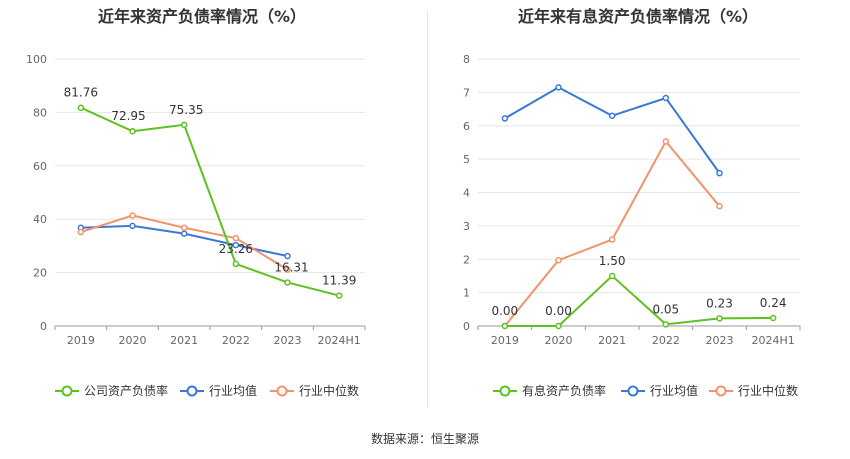  I want to click on y-tick-label: 6, so click(466, 126).